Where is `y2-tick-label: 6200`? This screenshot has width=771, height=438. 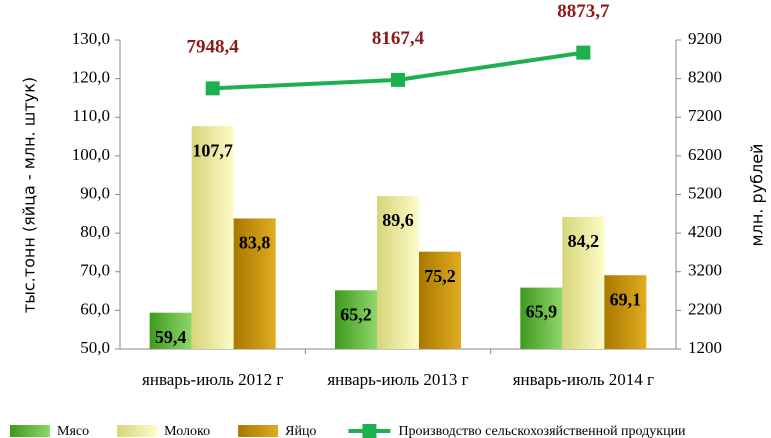 y2-tick-label: 6200 is located at coordinates (705, 154).